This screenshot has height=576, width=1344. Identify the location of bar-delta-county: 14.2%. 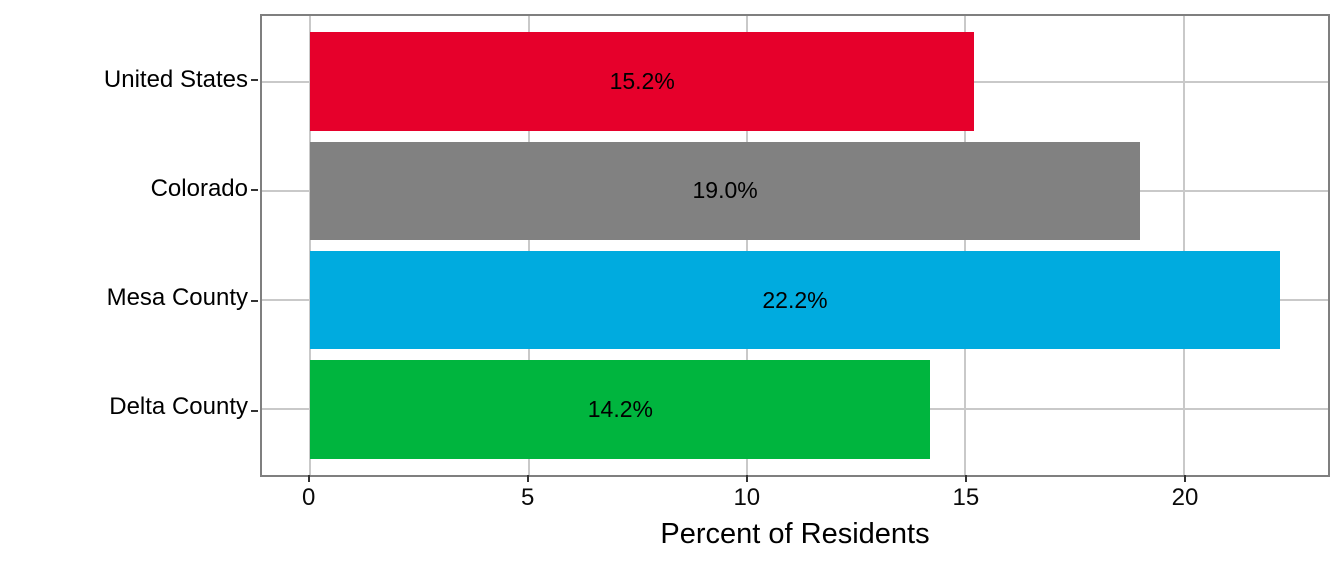
(620, 409).